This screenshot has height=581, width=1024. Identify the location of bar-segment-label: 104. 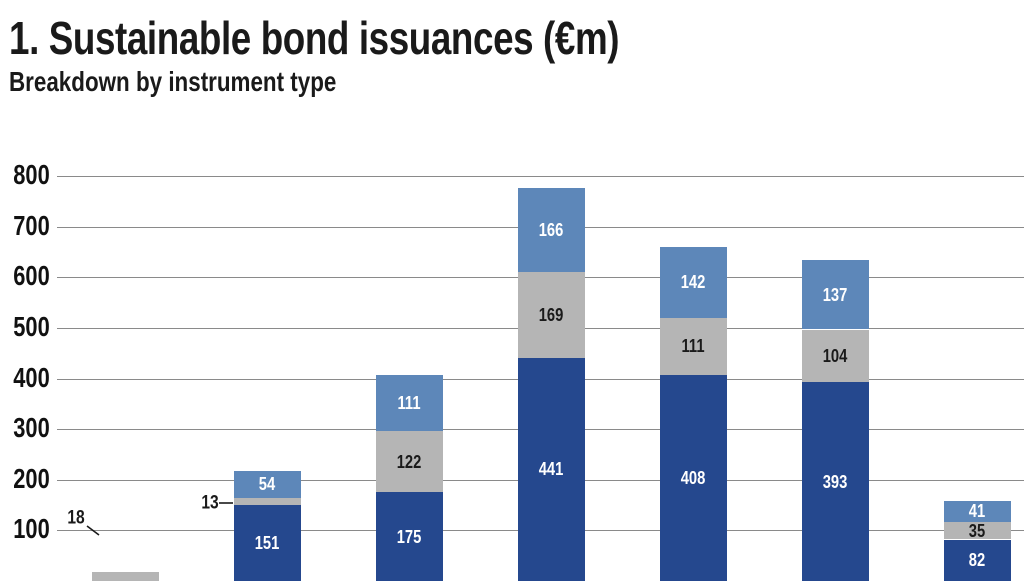
(835, 356).